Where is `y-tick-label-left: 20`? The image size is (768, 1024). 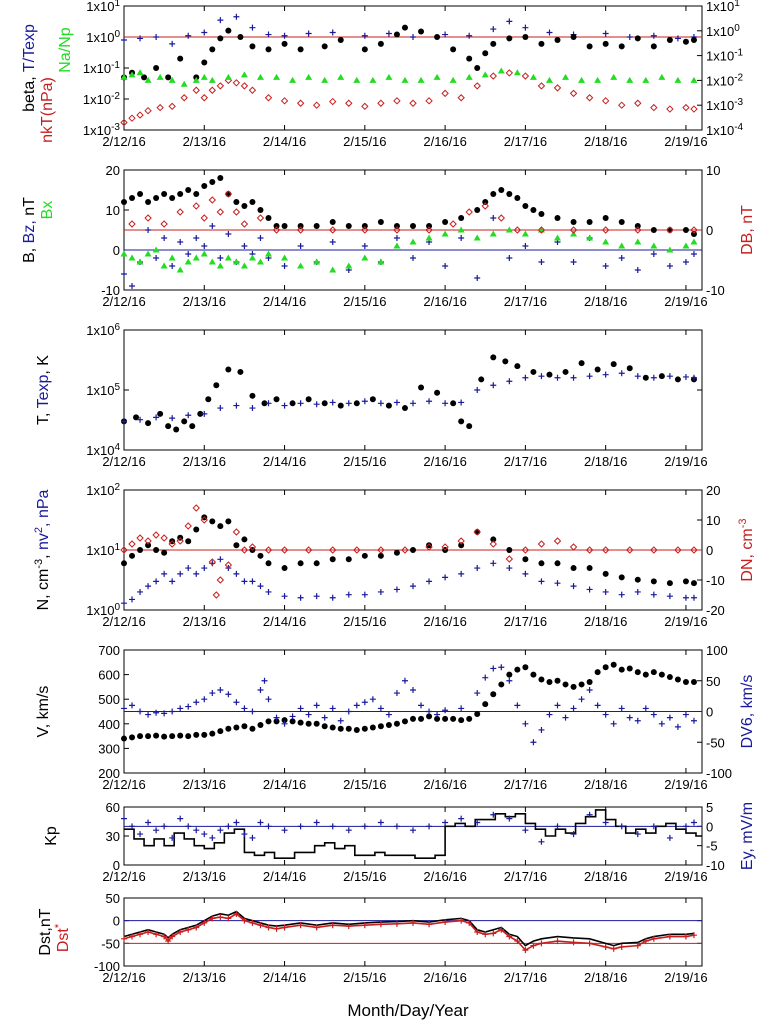 y-tick-label-left: 20 is located at coordinates (113, 170).